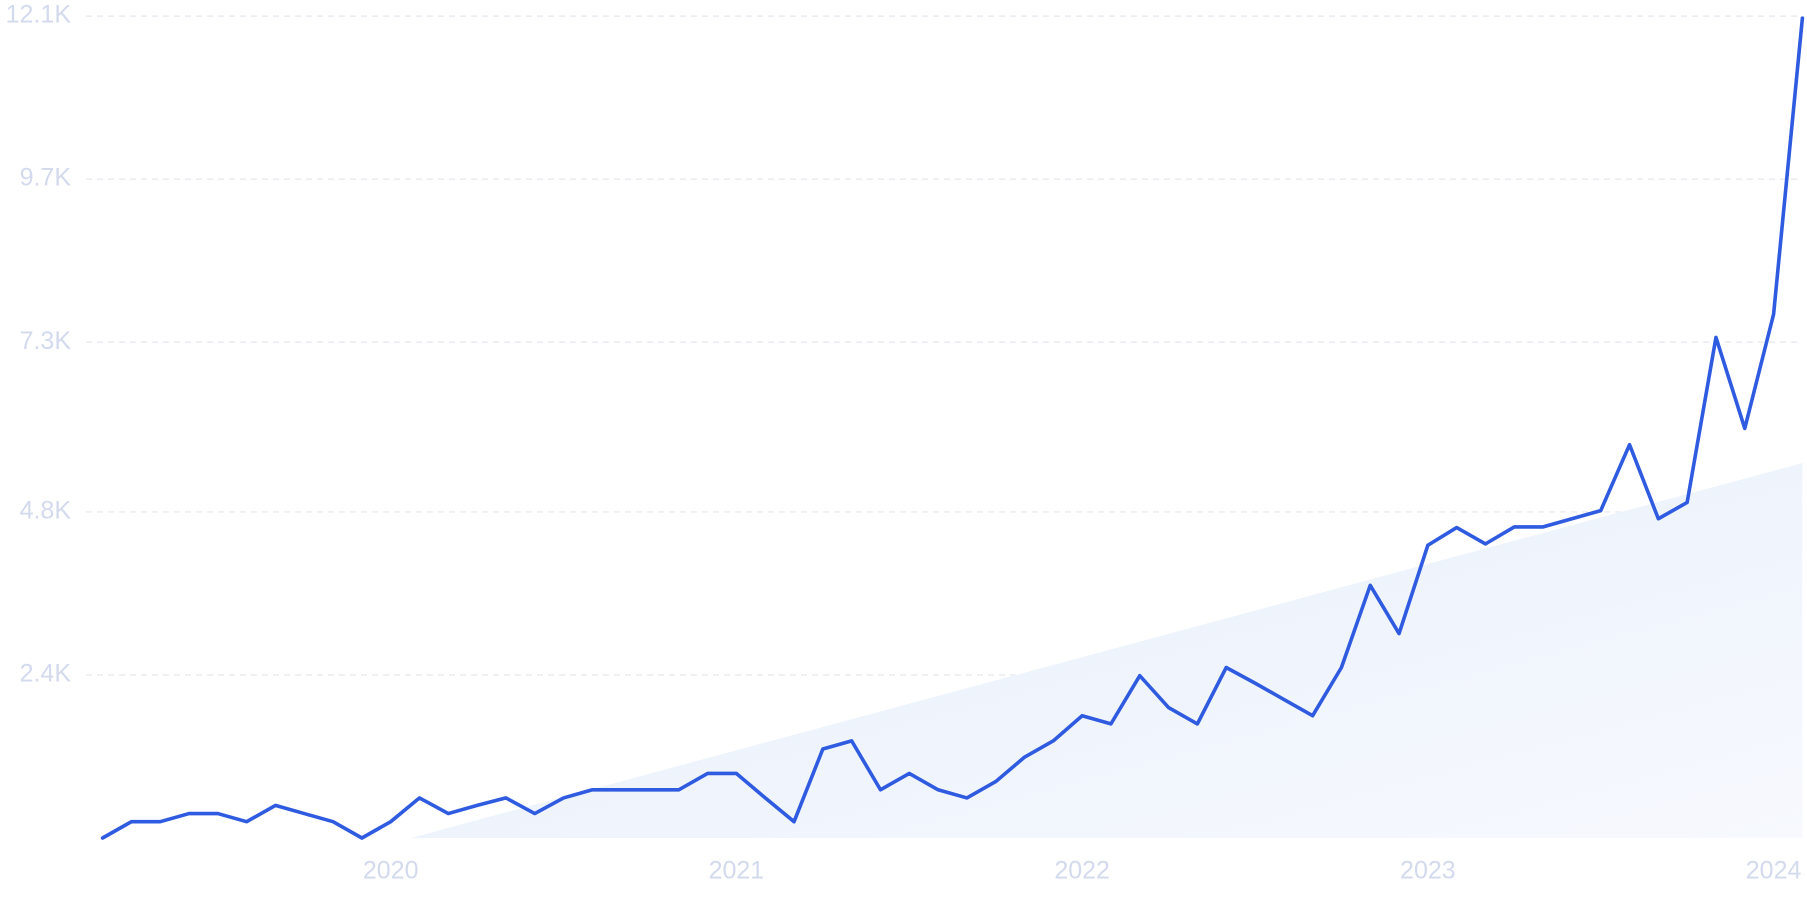 The image size is (1807, 903). Describe the element at coordinates (46, 511) in the screenshot. I see `y-tick-label: 4.8K` at that location.